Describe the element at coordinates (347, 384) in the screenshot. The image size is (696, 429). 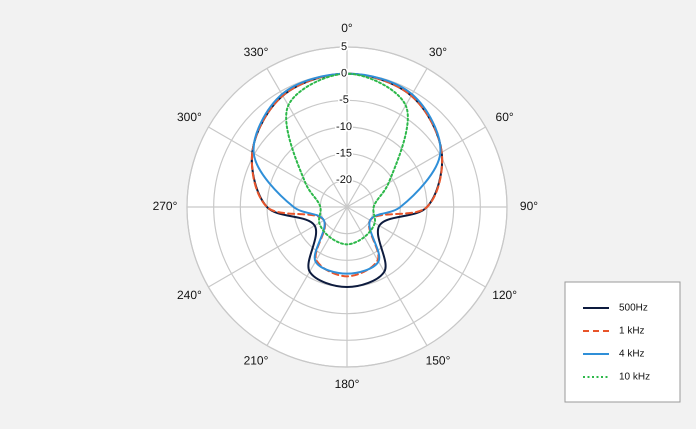
I see `spoke-label: 180°` at that location.